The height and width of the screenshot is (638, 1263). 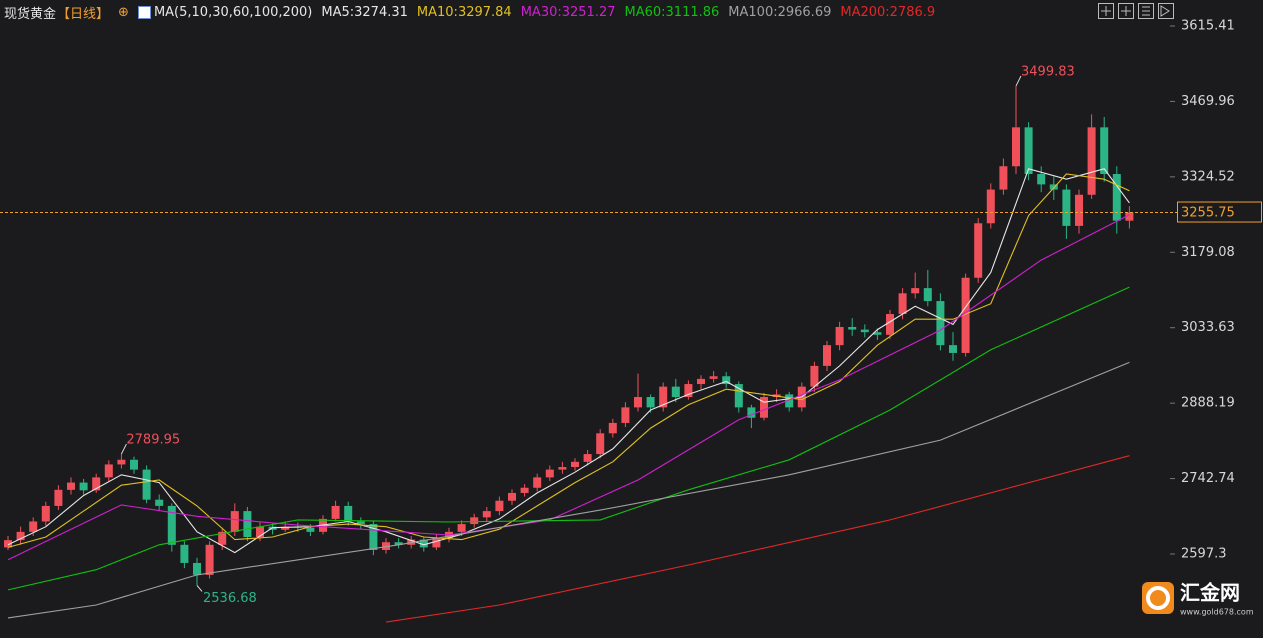 I want to click on logo-url: www.gold678.com, so click(x=1217, y=612).